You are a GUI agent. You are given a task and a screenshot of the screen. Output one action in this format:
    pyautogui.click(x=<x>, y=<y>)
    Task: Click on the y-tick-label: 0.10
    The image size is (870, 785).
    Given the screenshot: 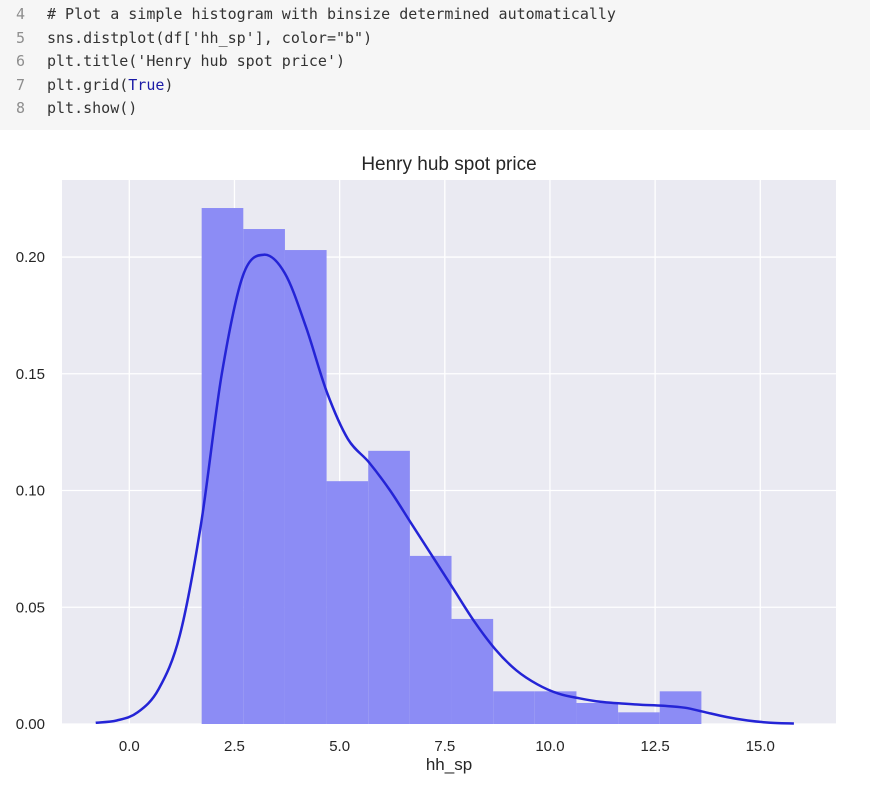 What is the action you would take?
    pyautogui.click(x=30, y=491)
    